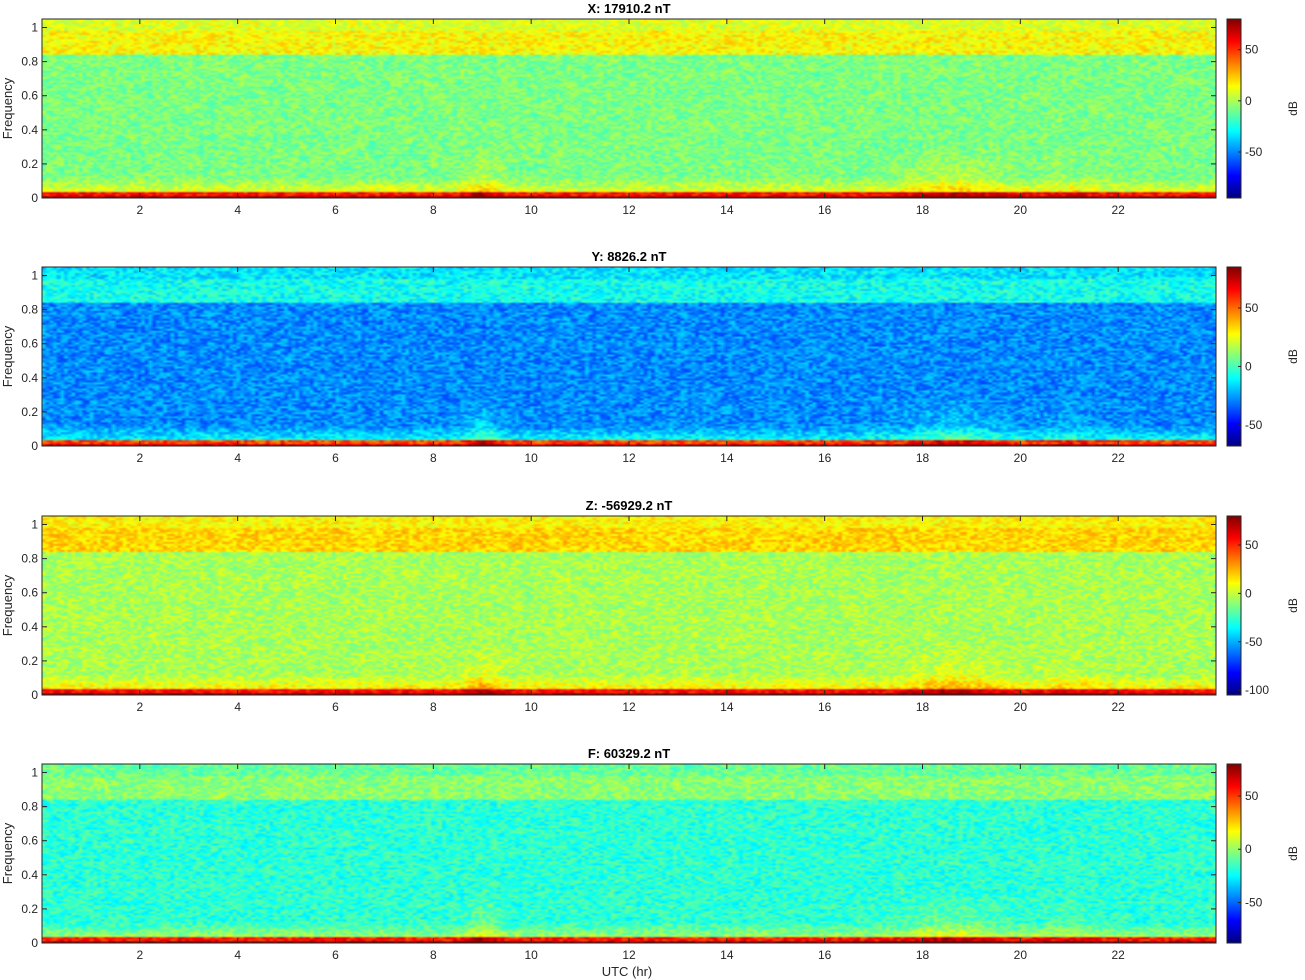  I want to click on panel-title: F: 60329.2 nT, so click(629, 753).